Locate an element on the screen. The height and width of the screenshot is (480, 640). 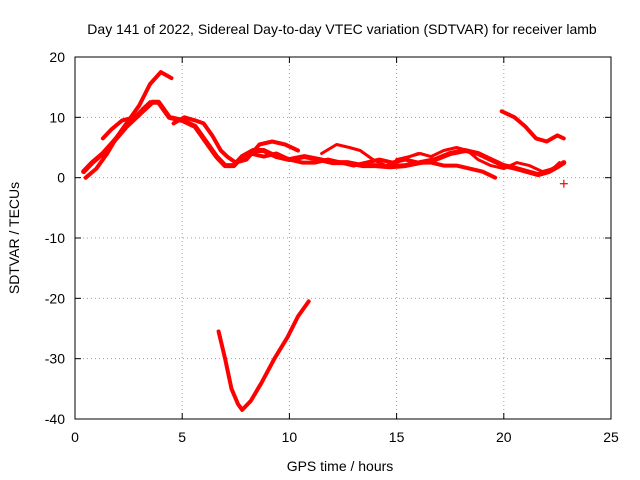
x-tick-label: 0 is located at coordinates (75, 437).